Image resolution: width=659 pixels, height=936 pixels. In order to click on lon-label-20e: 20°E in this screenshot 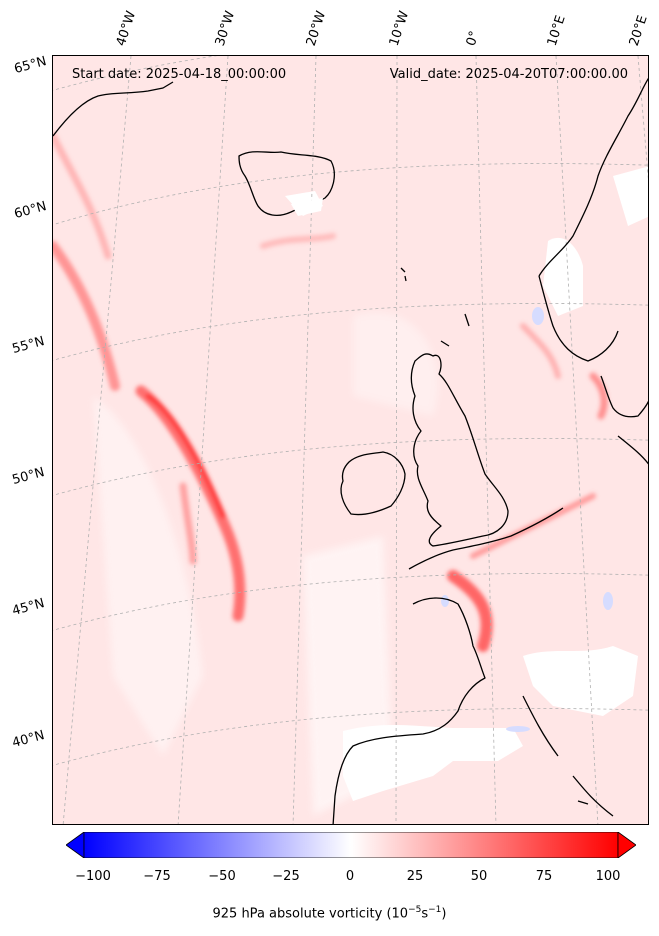, I will do `click(638, 31)`.